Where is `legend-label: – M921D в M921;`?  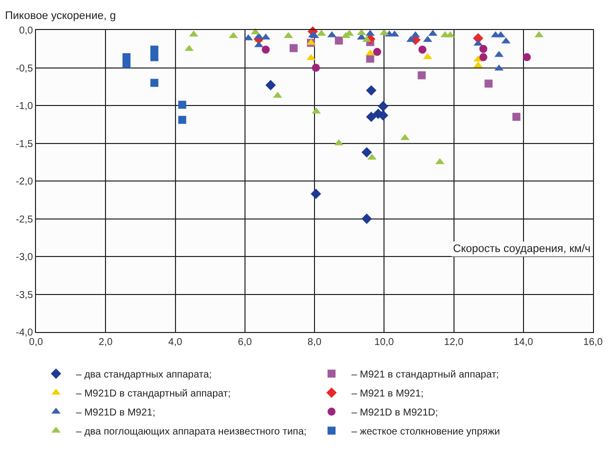
legend-label: – M921D в M921; is located at coordinates (116, 413).